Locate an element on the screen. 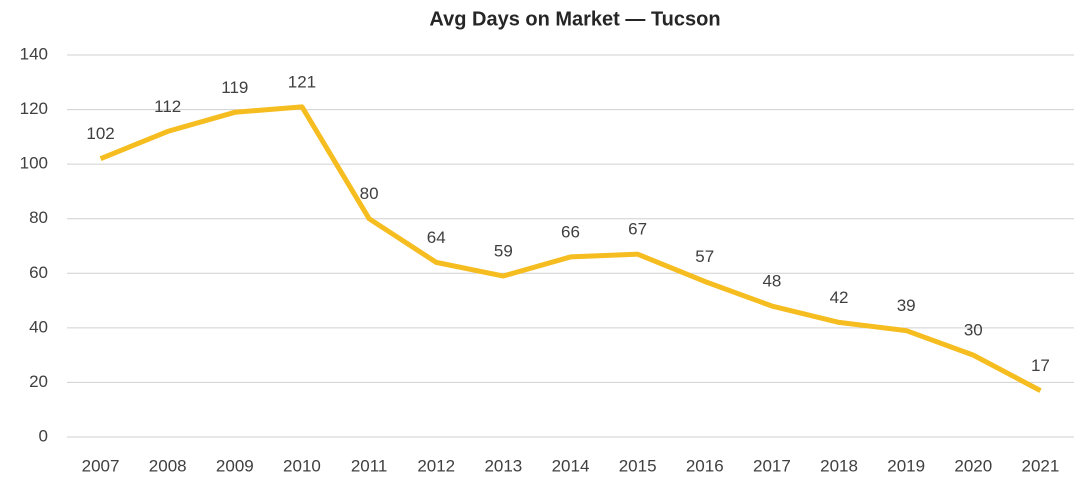 This screenshot has width=1082, height=480. data-label: 39 is located at coordinates (906, 305).